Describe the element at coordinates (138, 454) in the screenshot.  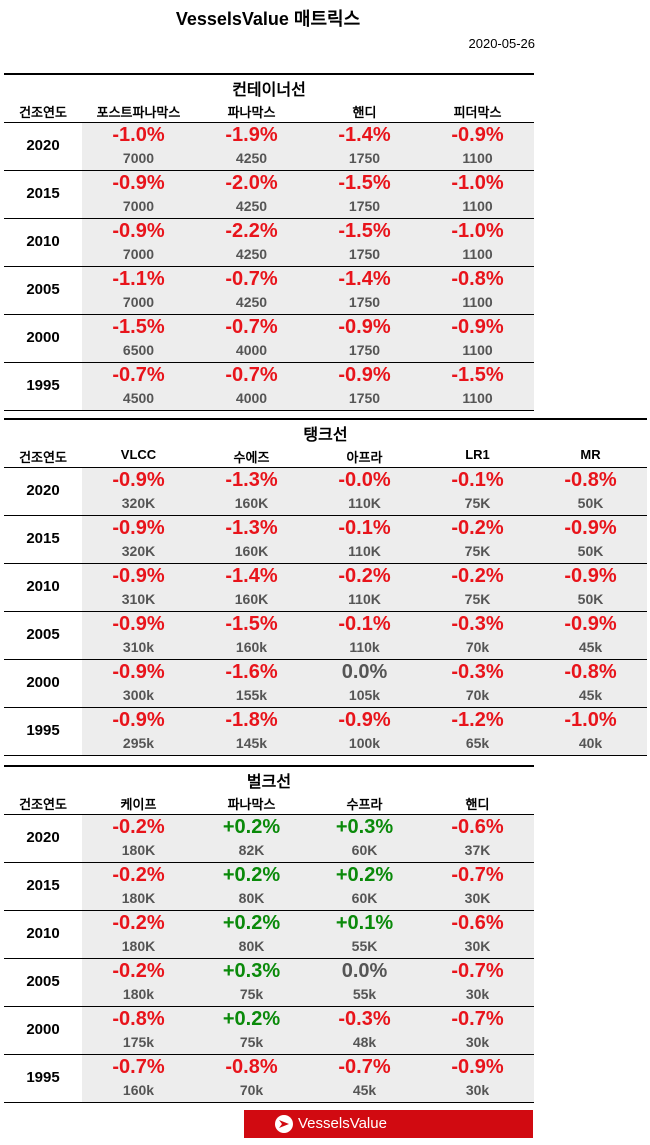
I see `column-header: VLCC` at that location.